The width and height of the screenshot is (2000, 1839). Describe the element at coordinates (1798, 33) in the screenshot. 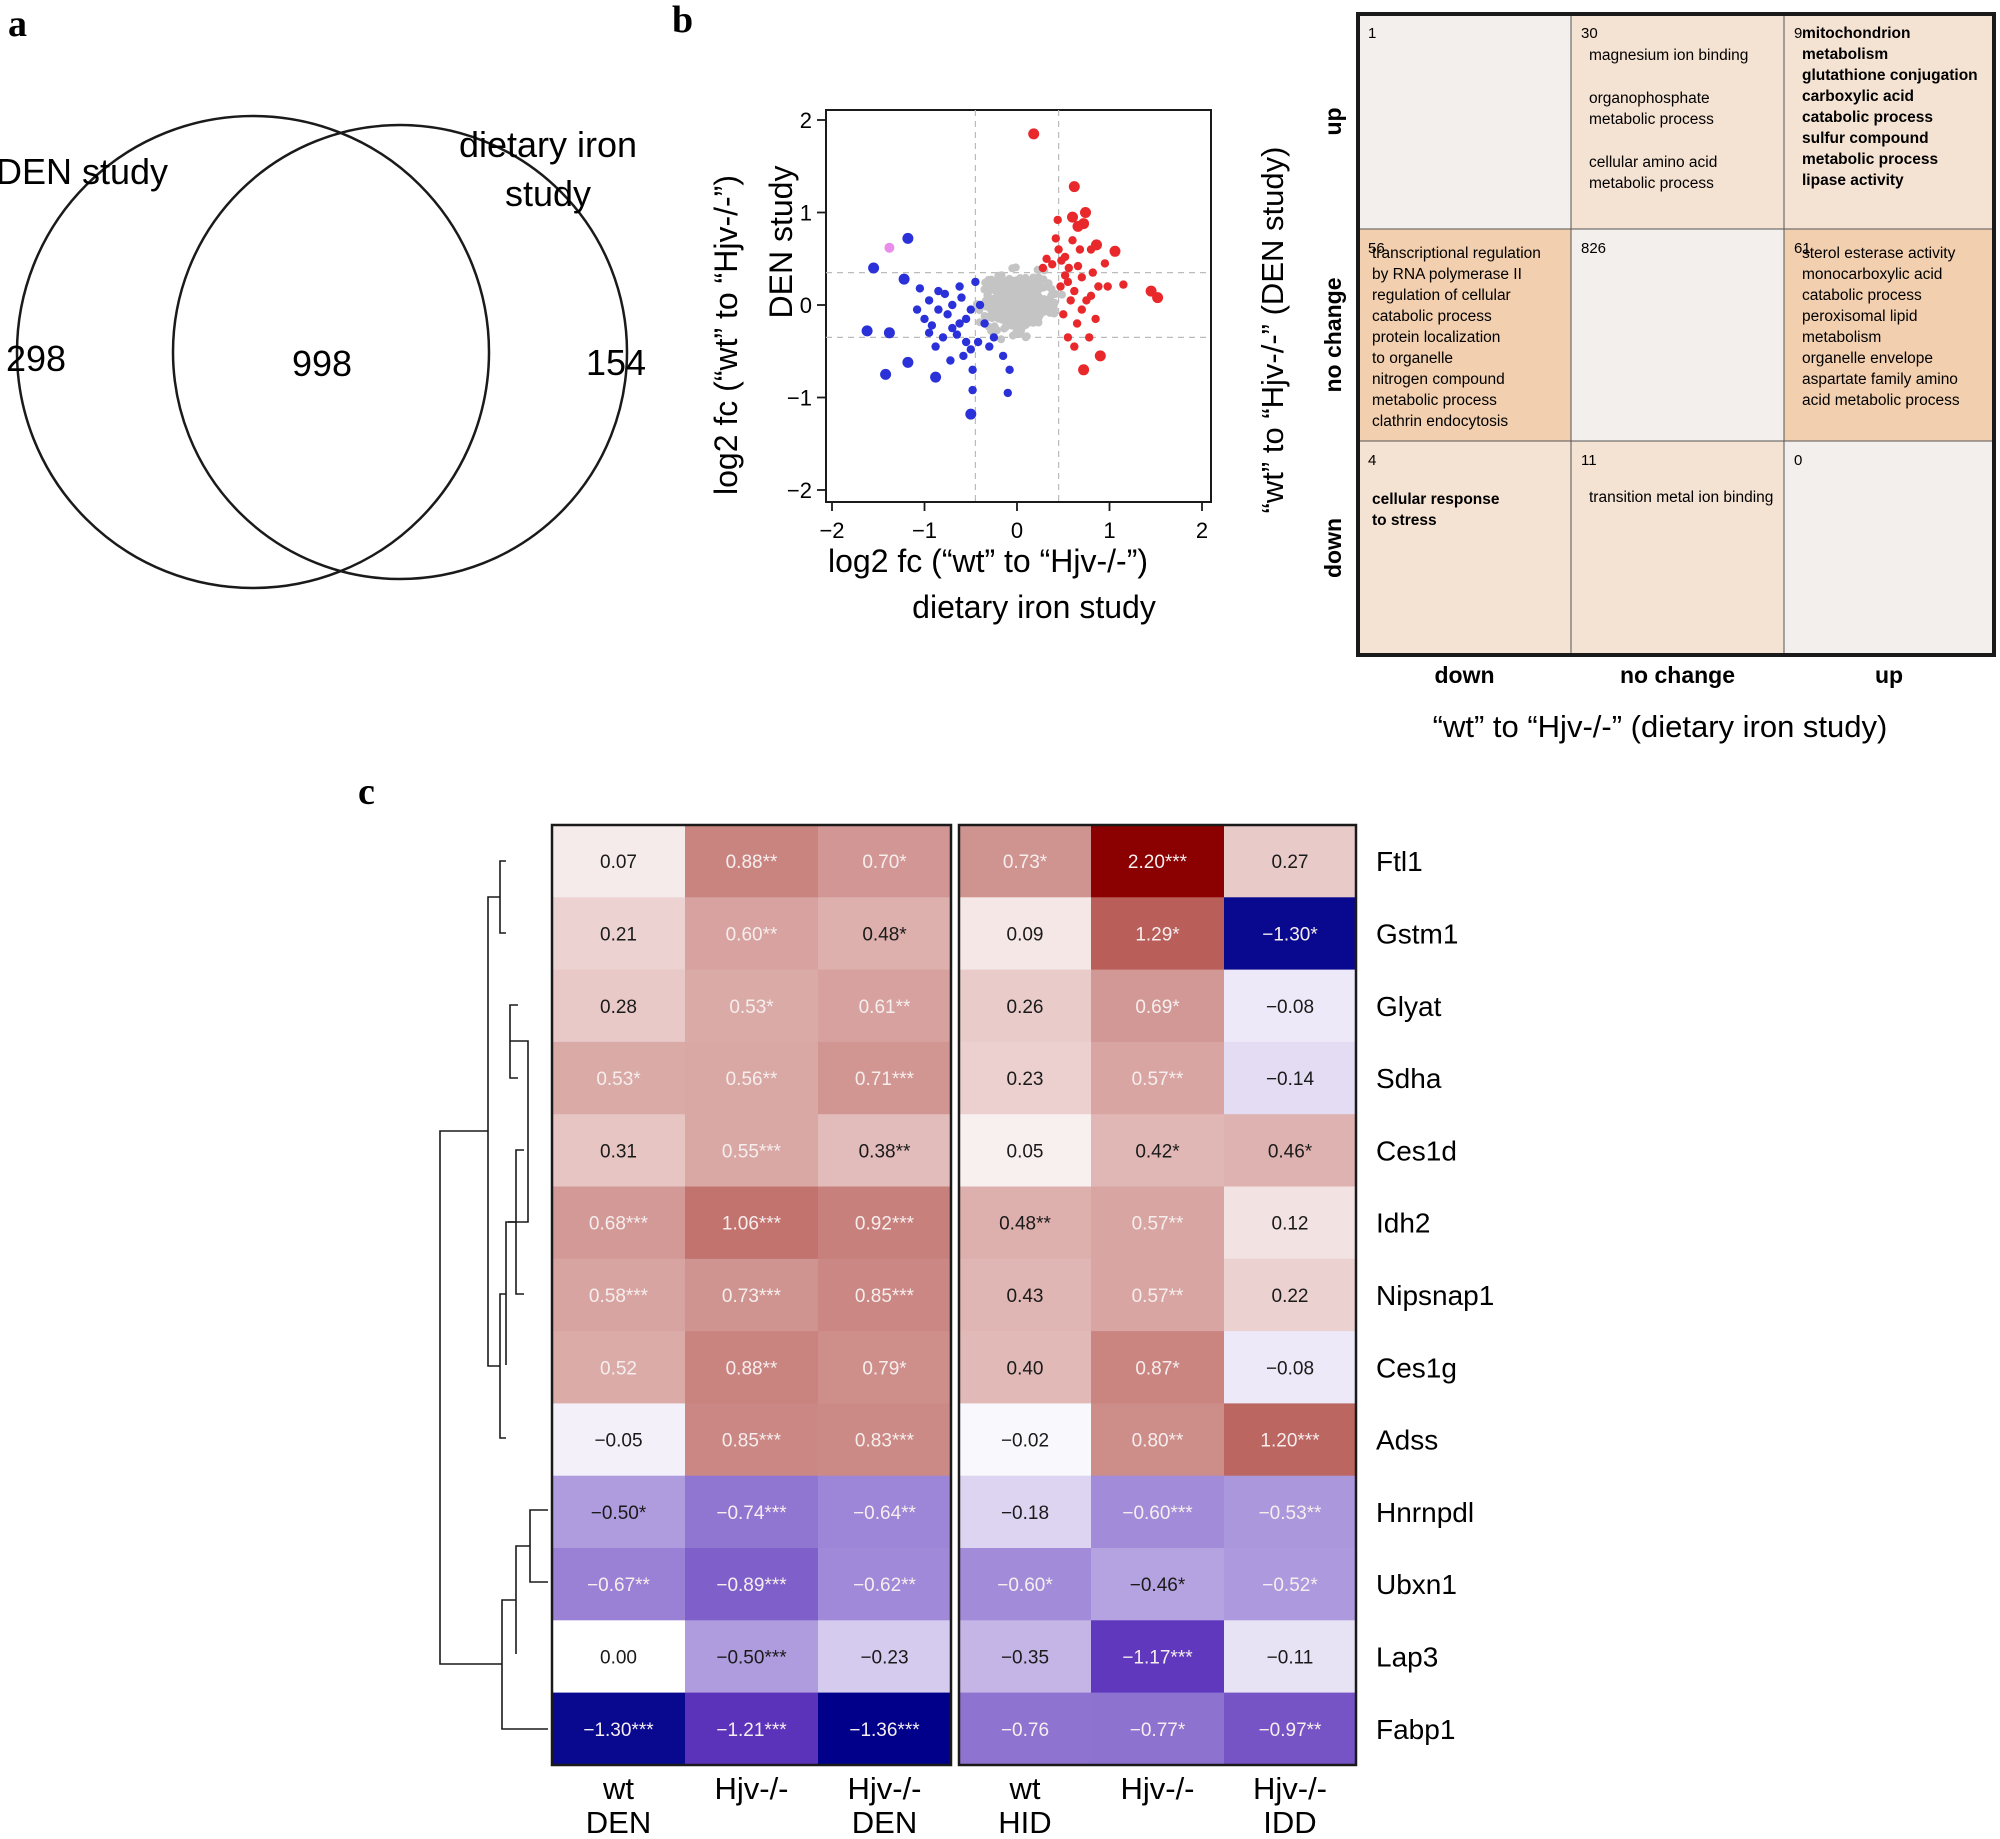

I see `grid-cell-count: 9` at that location.